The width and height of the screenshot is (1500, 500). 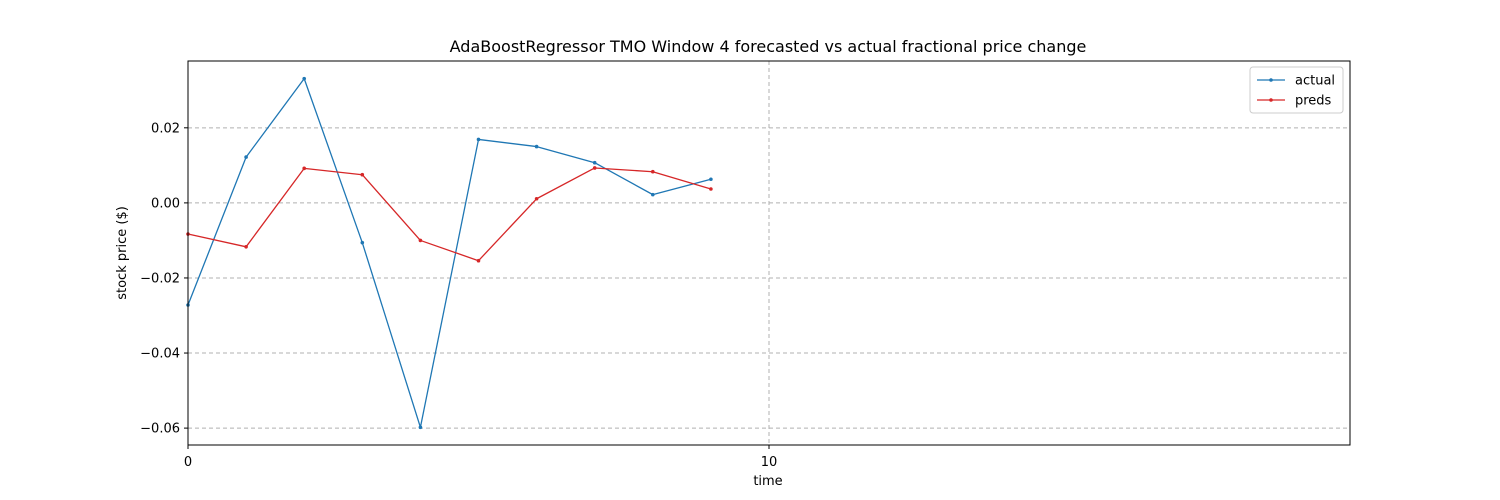 I want to click on x-tick-label: 10, so click(x=769, y=462).